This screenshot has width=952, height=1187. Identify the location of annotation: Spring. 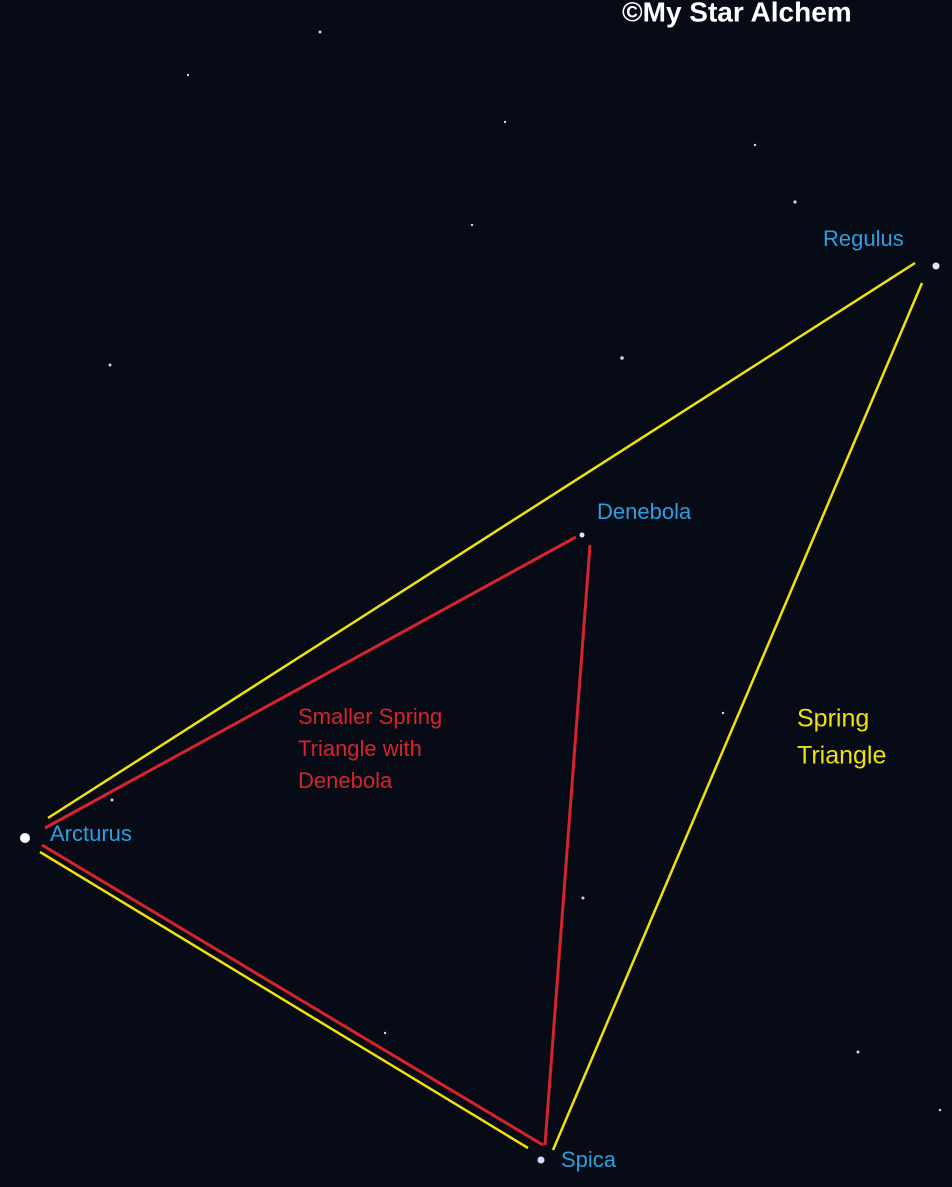
(833, 719).